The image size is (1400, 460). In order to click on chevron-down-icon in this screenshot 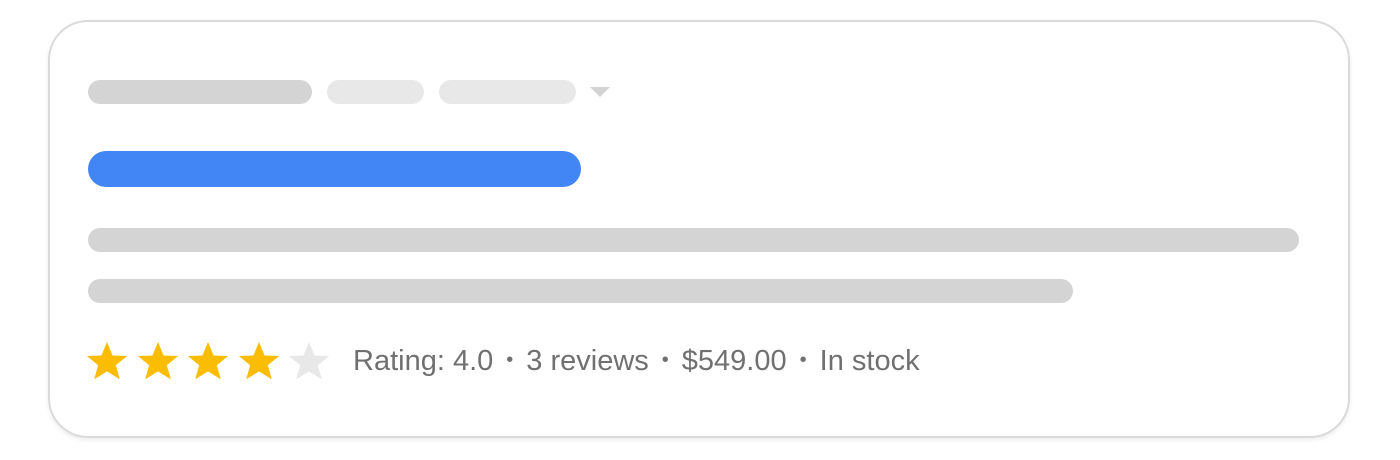, I will do `click(600, 93)`.